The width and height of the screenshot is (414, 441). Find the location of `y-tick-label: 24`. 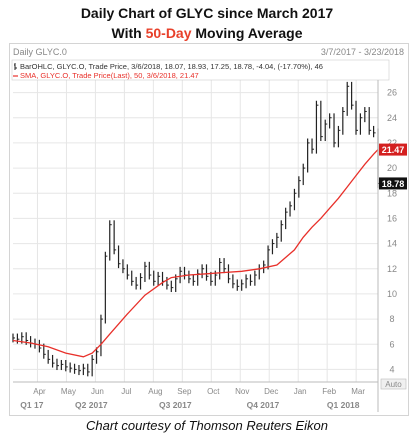

y-tick-label: 24 is located at coordinates (392, 118).